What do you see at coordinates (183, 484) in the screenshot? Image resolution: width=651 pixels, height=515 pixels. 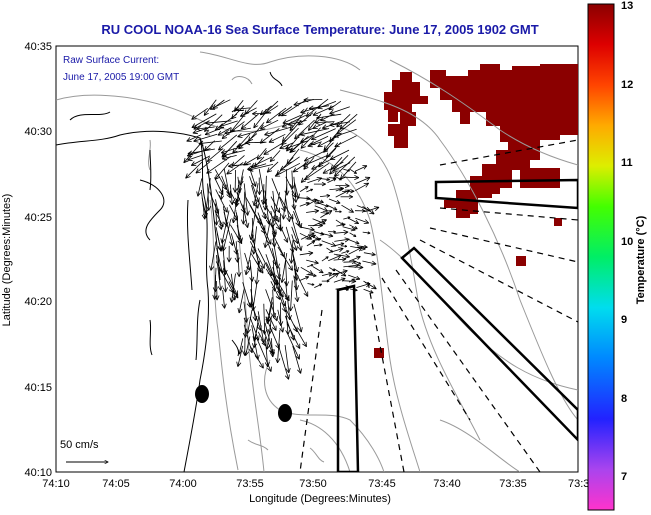 I see `x-tick-label: 74:00` at bounding box center [183, 484].